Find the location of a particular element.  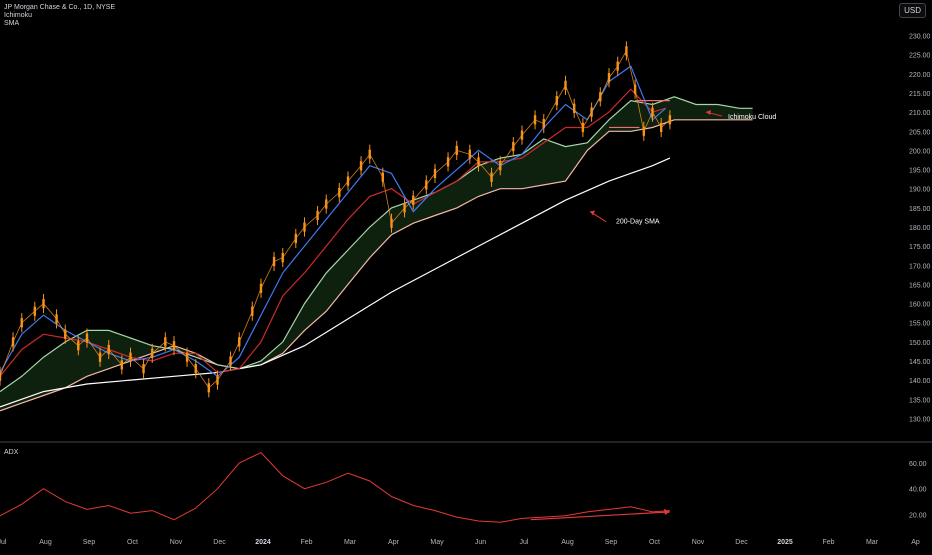

y-tick-label: 175.00 is located at coordinates (920, 247).